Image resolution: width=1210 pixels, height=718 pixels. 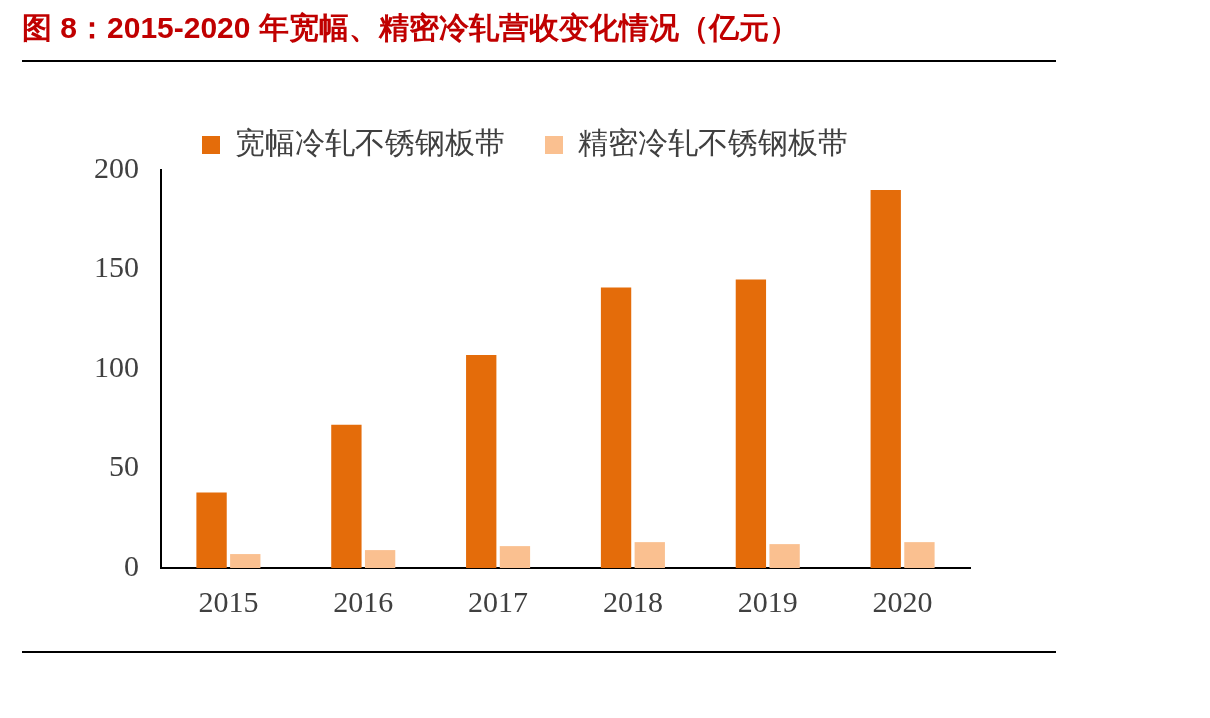 I want to click on y-tick-label: 0, so click(x=131, y=565).